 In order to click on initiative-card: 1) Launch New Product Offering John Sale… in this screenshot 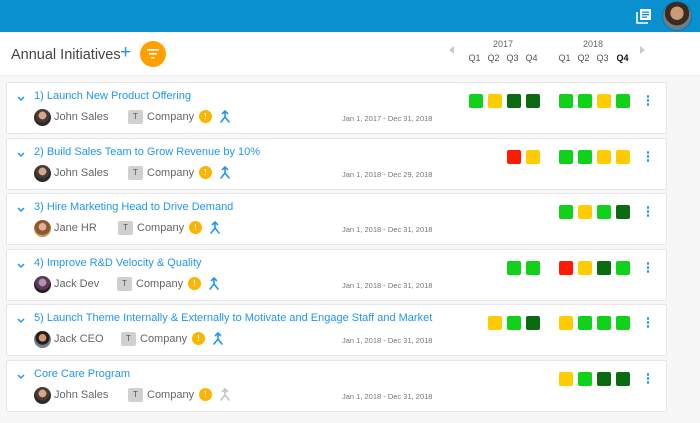, I will do `click(336, 108)`.